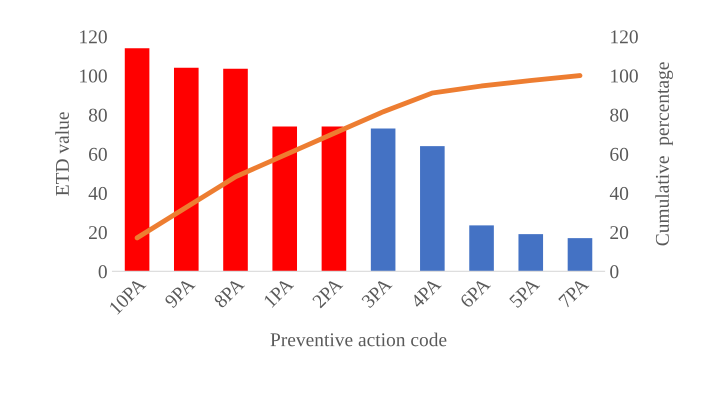 The width and height of the screenshot is (703, 405). Describe the element at coordinates (614, 271) in the screenshot. I see `y2-tick-label: 0` at that location.